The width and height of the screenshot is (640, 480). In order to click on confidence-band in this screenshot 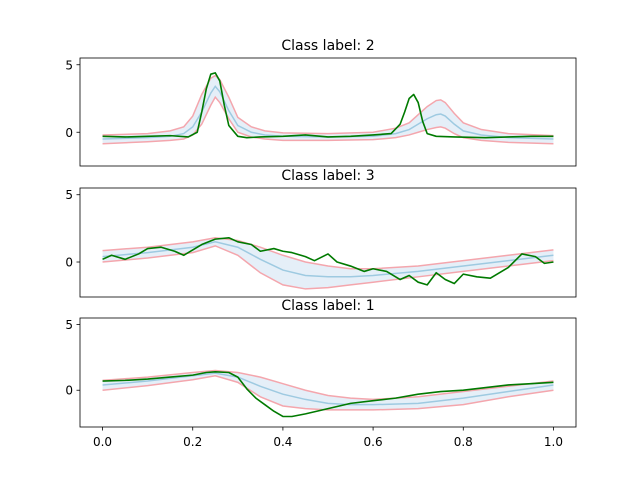, I will do `click(328, 263)`.